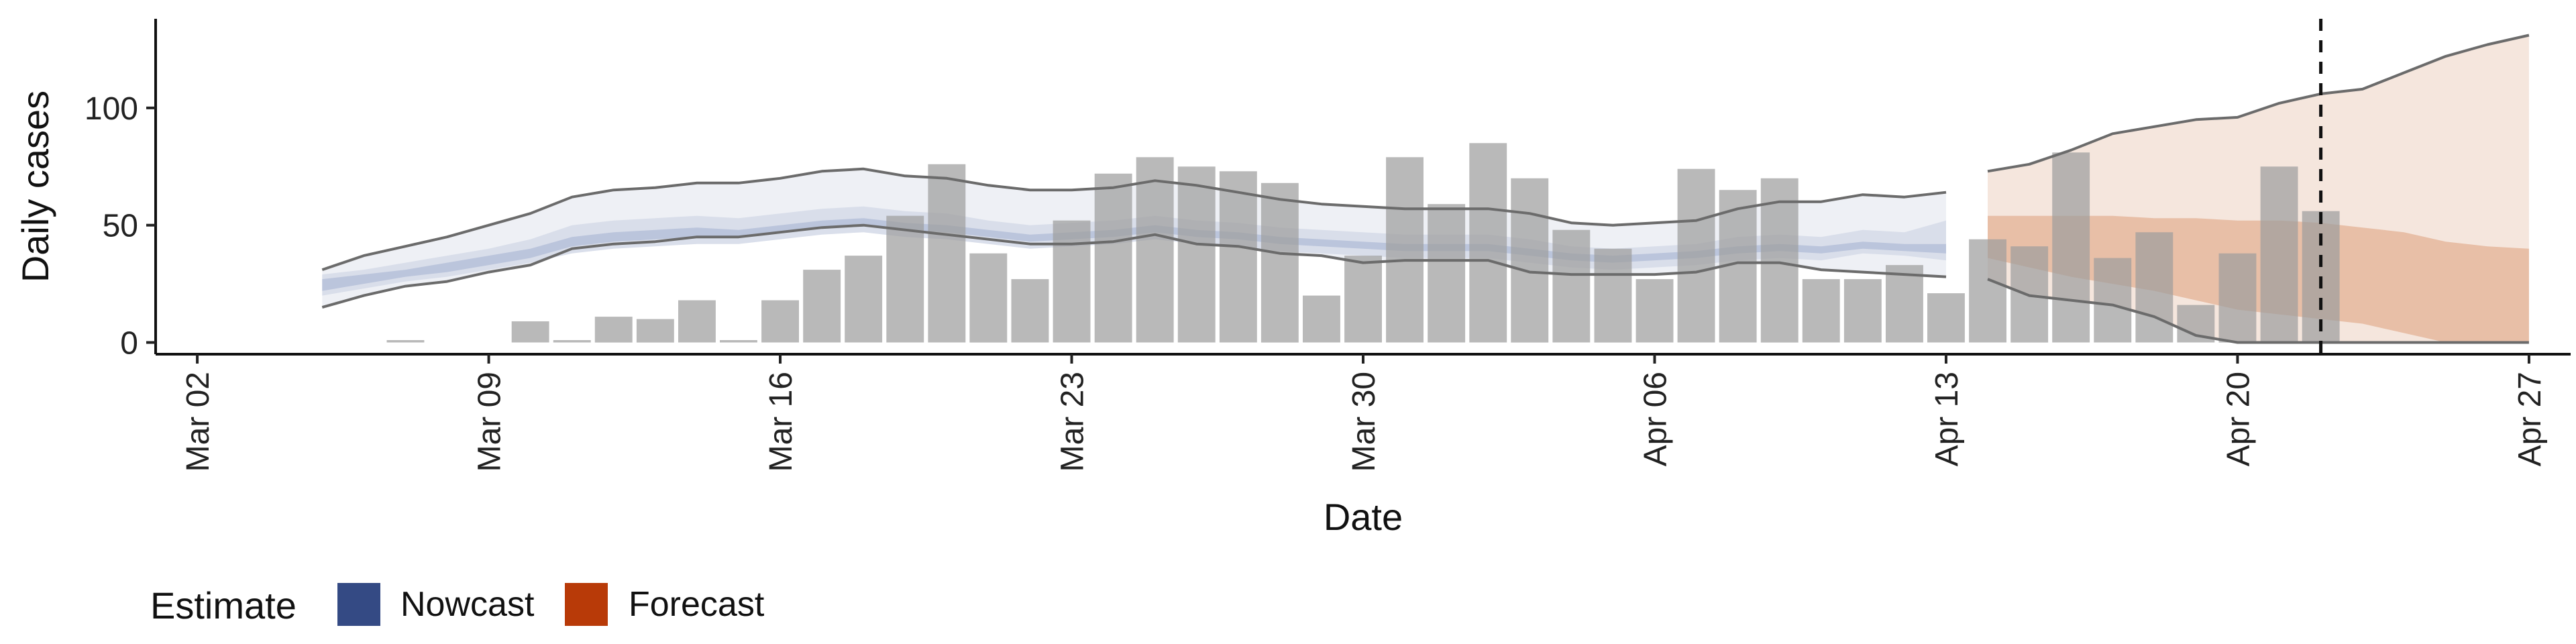 Image resolution: width=2576 pixels, height=644 pixels. I want to click on x-tick-label: Mar 16, so click(781, 422).